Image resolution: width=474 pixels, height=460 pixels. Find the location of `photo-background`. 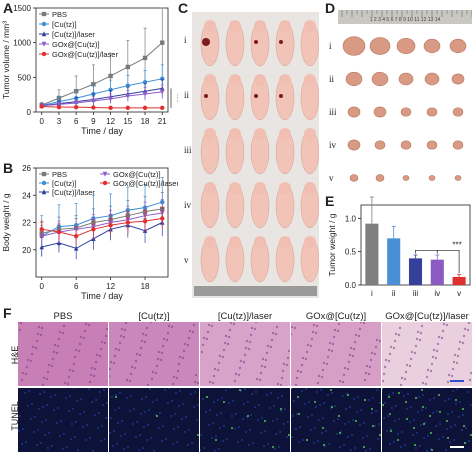

photo-background is located at coordinates (405, 99).